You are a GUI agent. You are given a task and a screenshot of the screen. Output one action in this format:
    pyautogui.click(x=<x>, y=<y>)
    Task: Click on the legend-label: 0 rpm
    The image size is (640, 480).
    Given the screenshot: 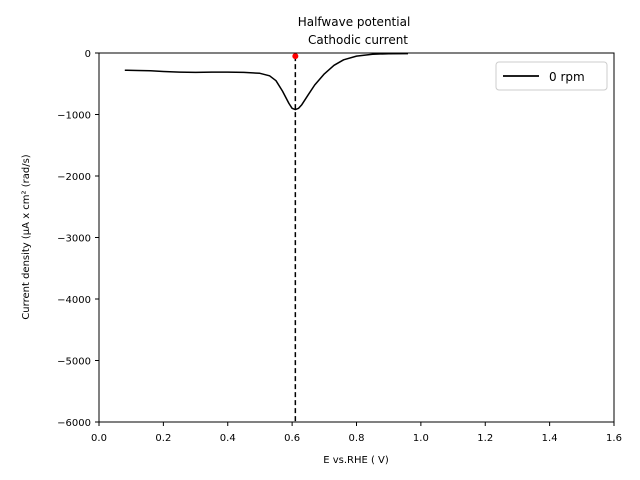 What is the action you would take?
    pyautogui.click(x=567, y=77)
    